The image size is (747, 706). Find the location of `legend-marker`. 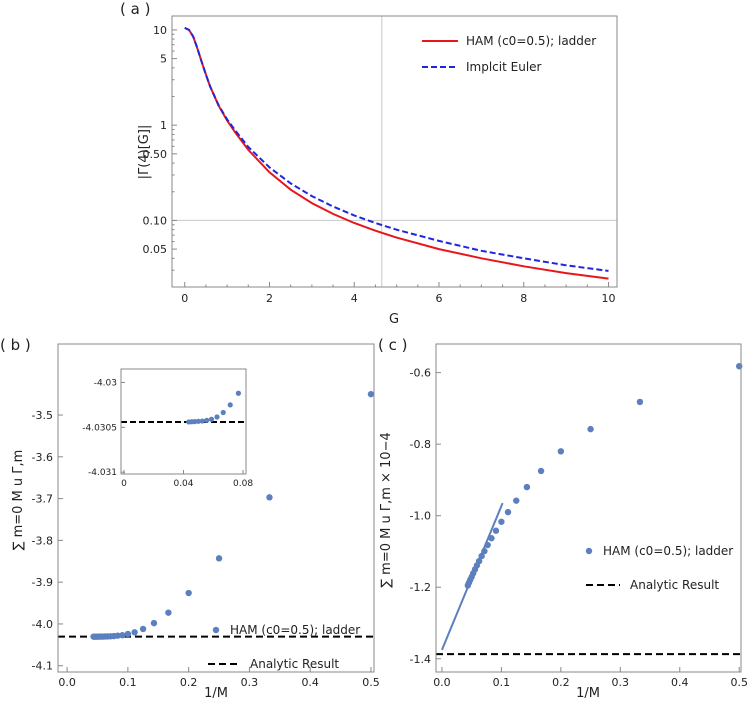

legend-marker is located at coordinates (589, 551).